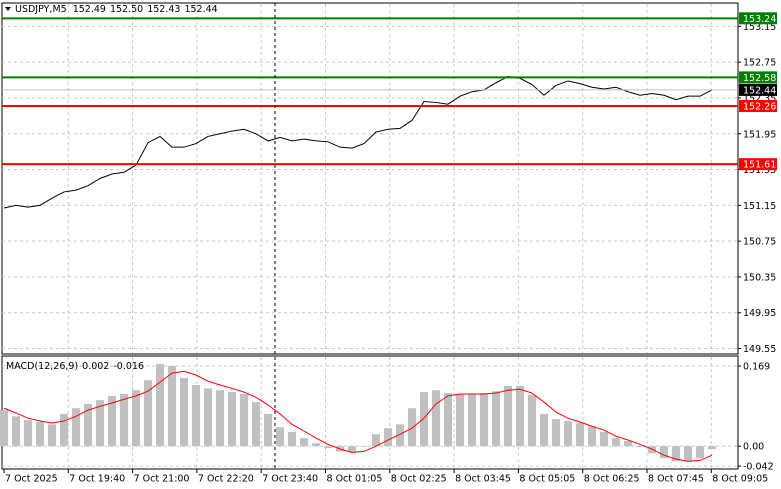  I want to click on y-tick-label: 151.15, so click(759, 206).